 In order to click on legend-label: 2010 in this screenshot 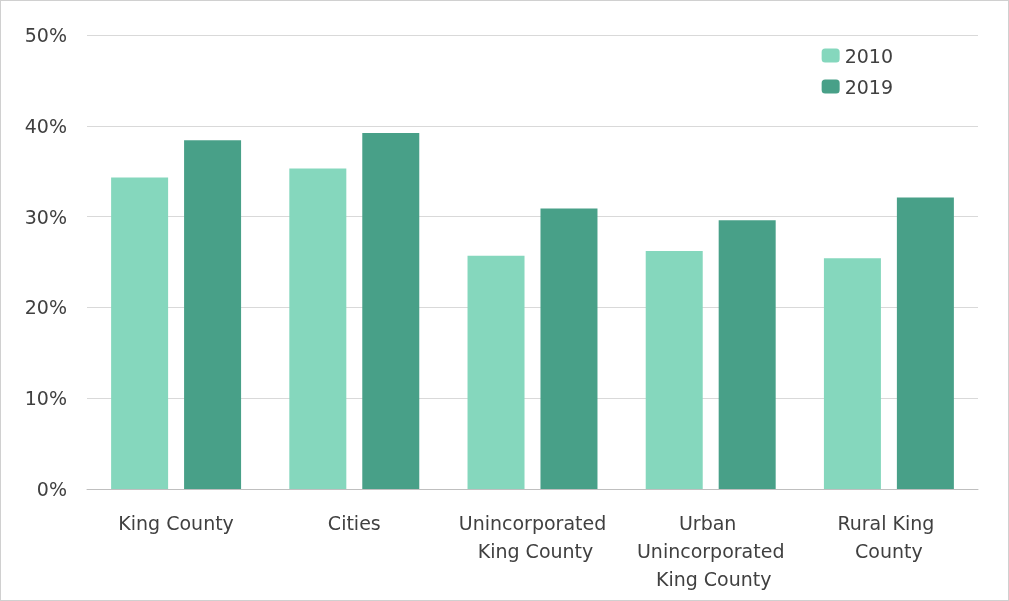, I will do `click(869, 55)`.